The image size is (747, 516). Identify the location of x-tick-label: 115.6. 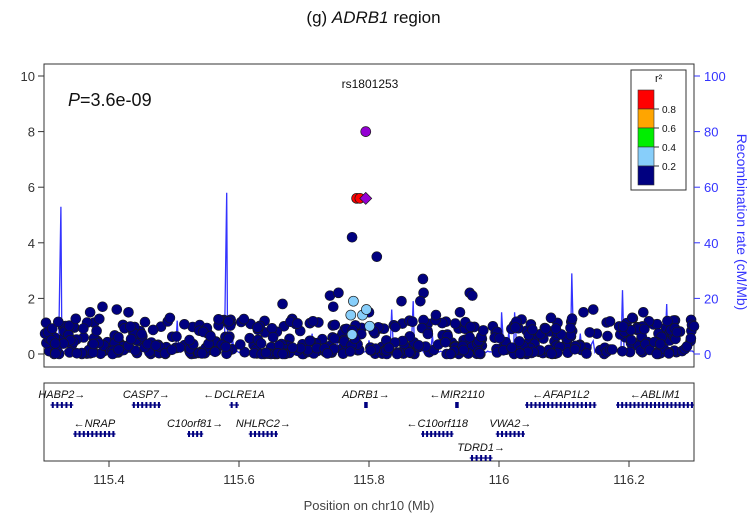
(239, 479).